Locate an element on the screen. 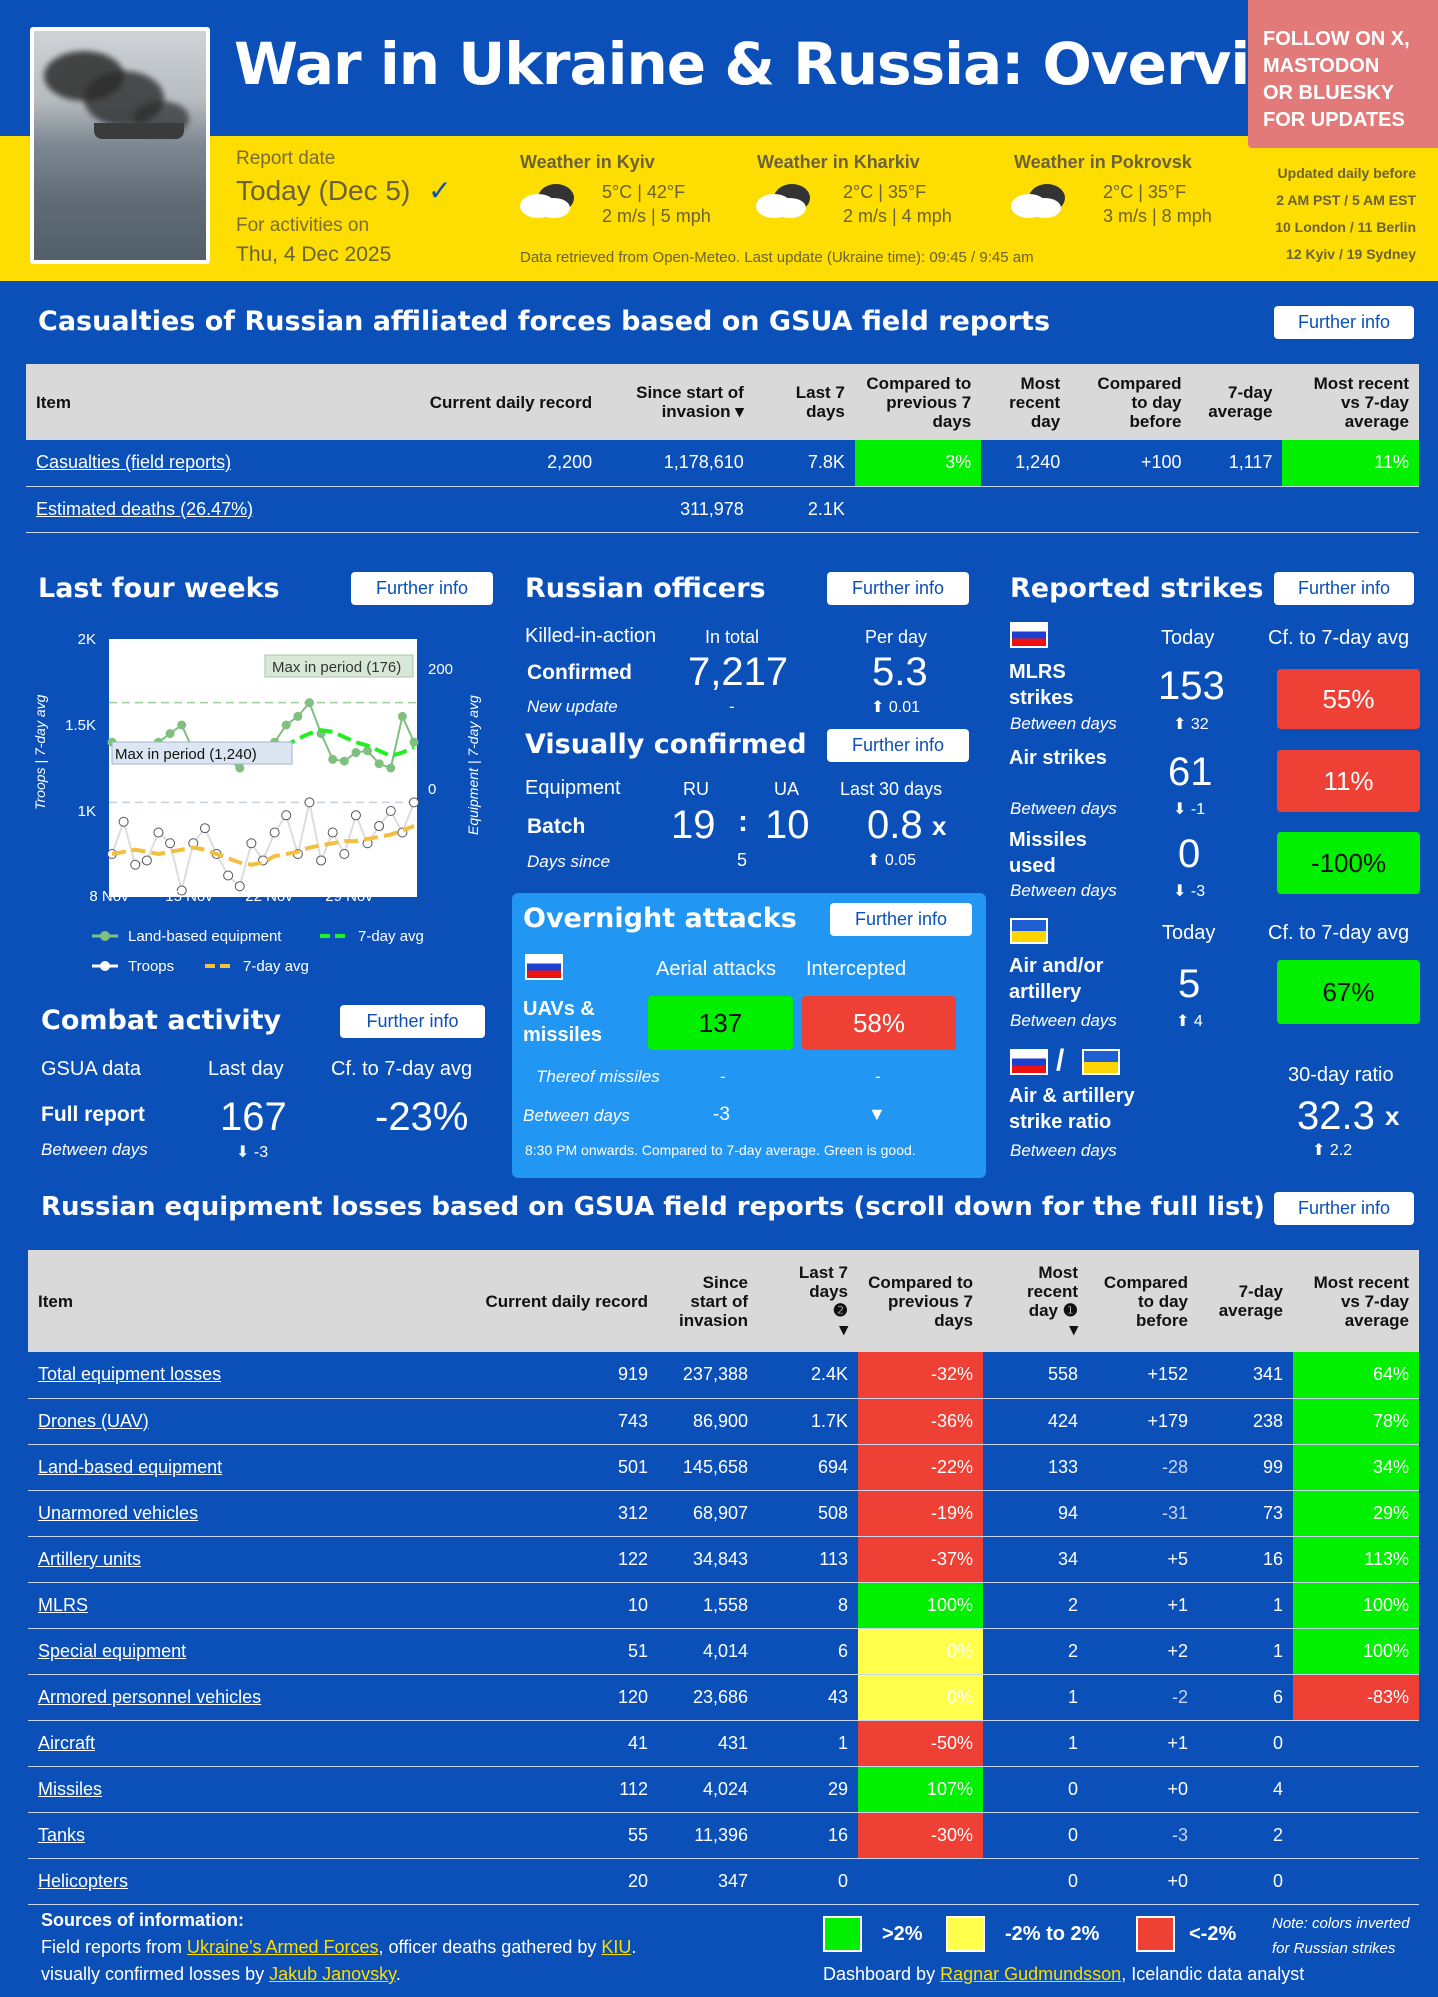  strikes-mlrs-pct: 55% is located at coordinates (1348, 699).